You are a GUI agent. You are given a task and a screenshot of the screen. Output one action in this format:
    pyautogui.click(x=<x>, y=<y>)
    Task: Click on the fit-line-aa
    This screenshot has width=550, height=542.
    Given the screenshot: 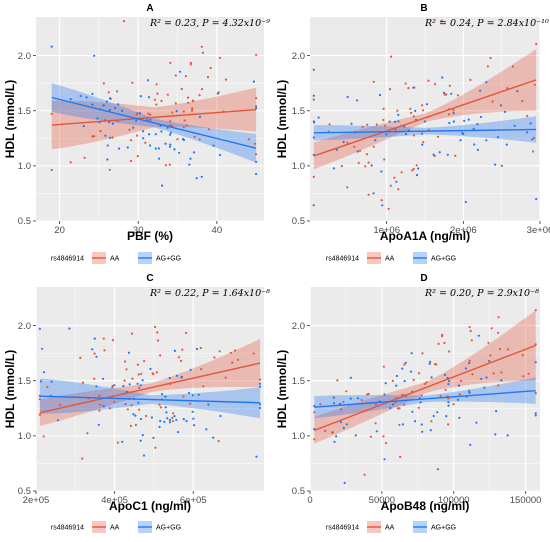 What is the action you would take?
    pyautogui.click(x=154, y=117)
    